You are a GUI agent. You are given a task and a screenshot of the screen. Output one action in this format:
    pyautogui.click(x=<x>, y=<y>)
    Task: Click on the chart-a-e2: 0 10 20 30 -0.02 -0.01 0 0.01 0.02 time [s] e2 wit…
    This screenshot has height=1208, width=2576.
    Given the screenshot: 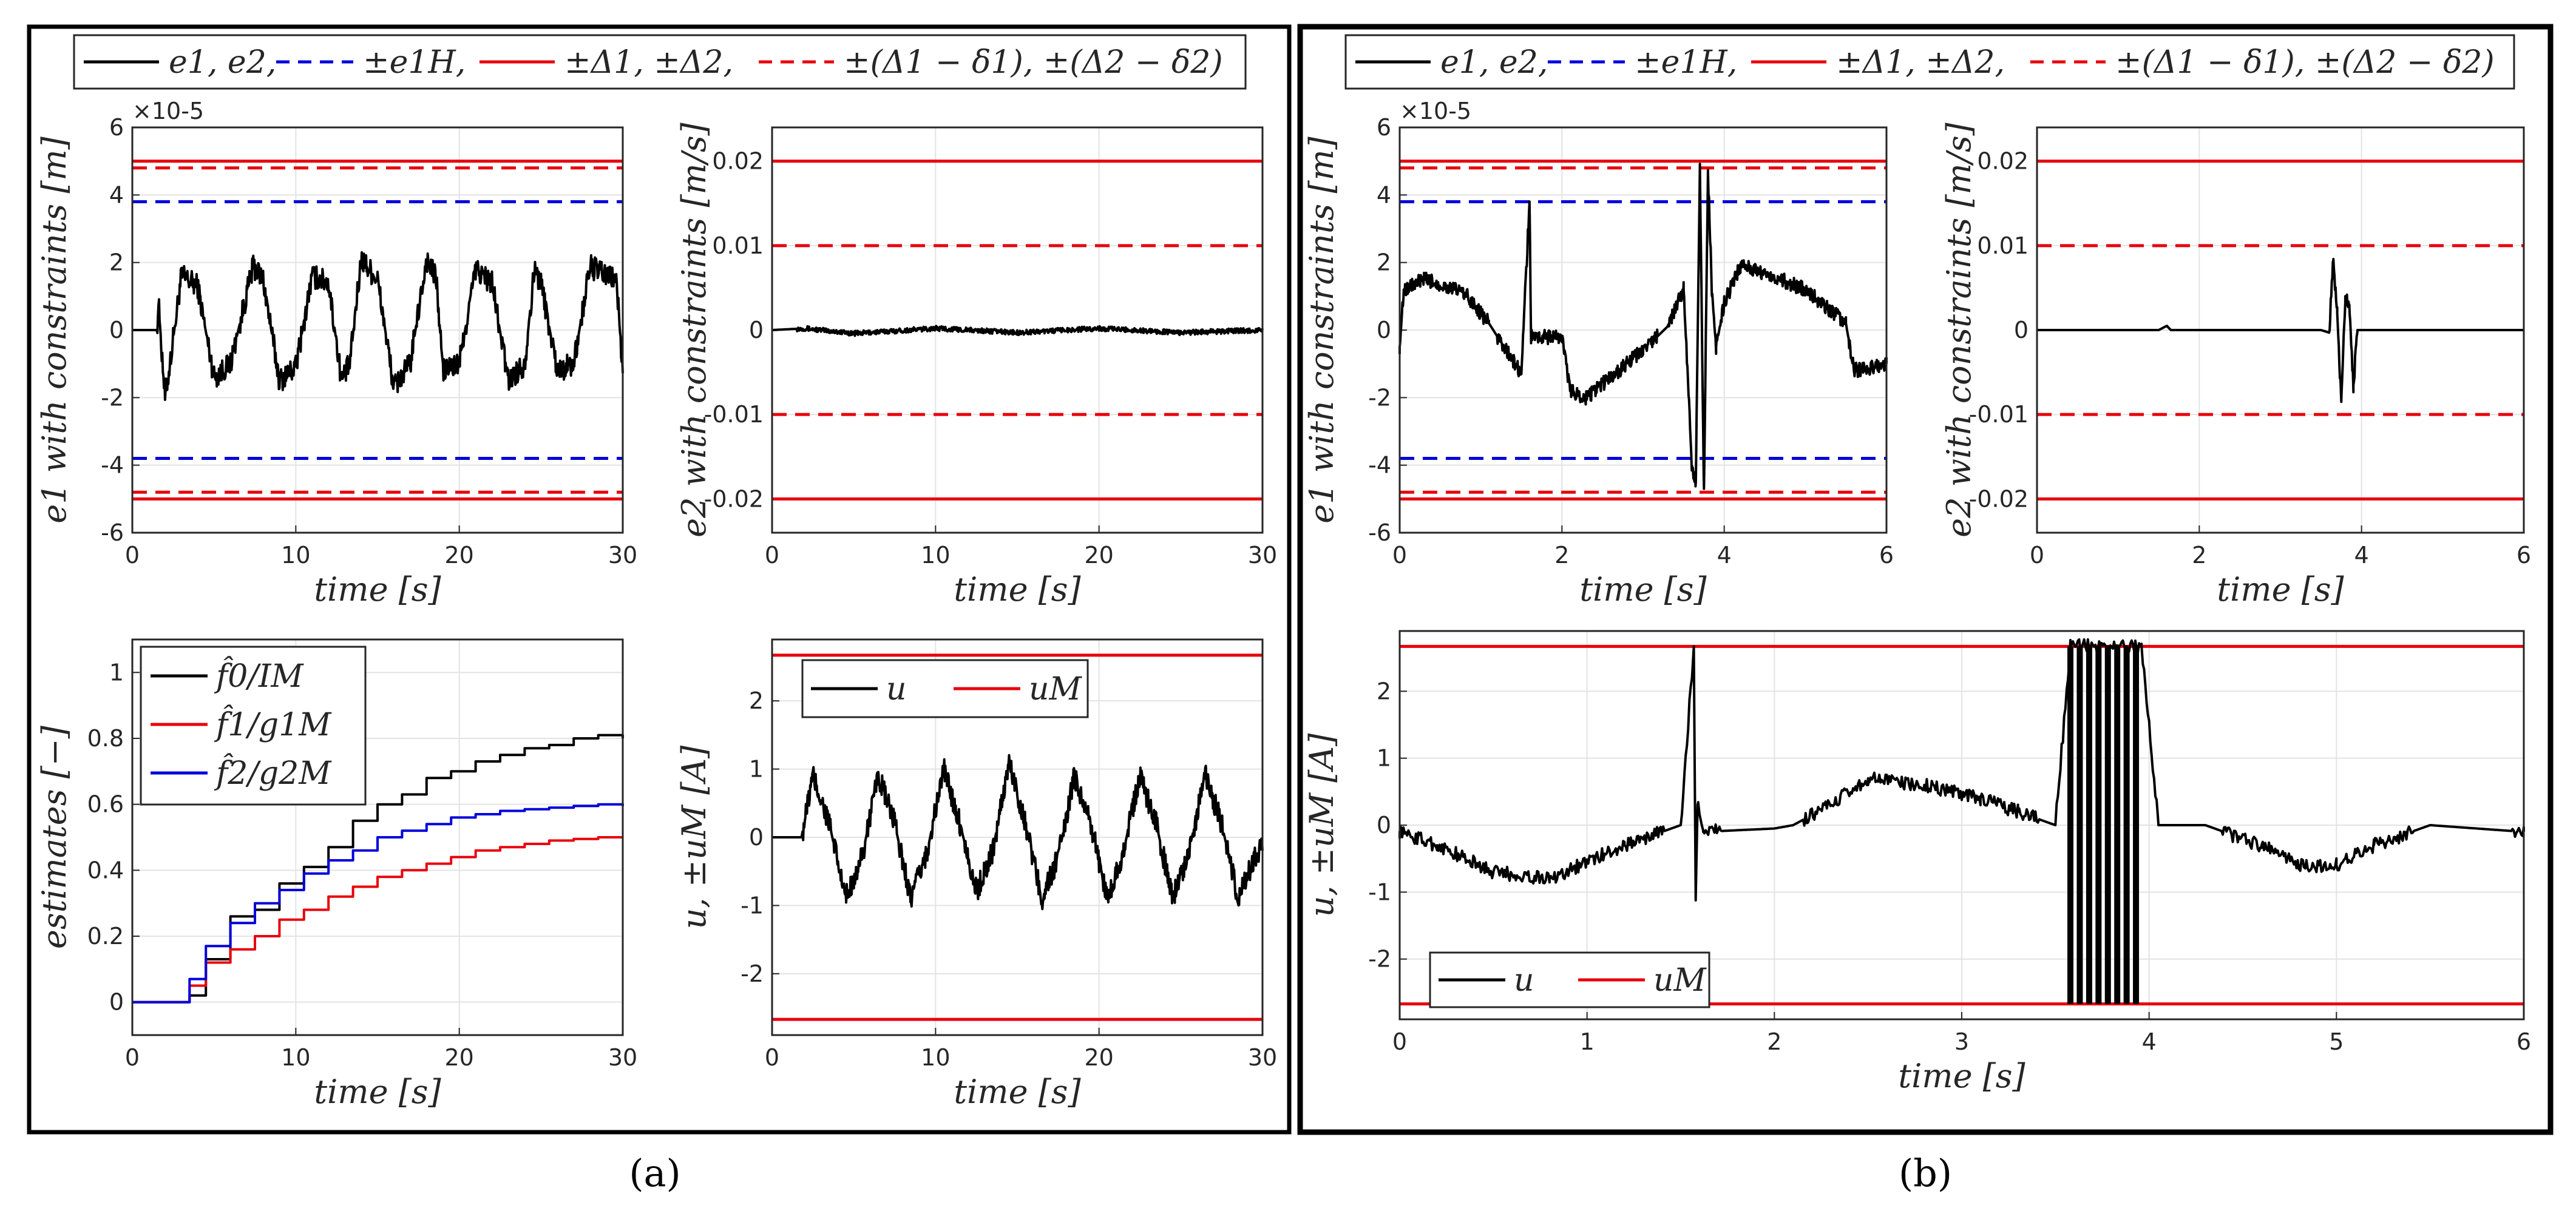 What is the action you would take?
    pyautogui.click(x=976, y=365)
    